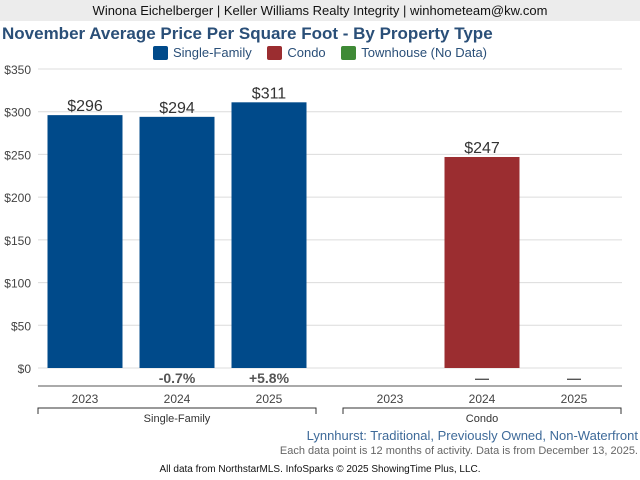 Image resolution: width=640 pixels, height=480 pixels. Describe the element at coordinates (17, 113) in the screenshot. I see `y-tick-label: $300` at that location.